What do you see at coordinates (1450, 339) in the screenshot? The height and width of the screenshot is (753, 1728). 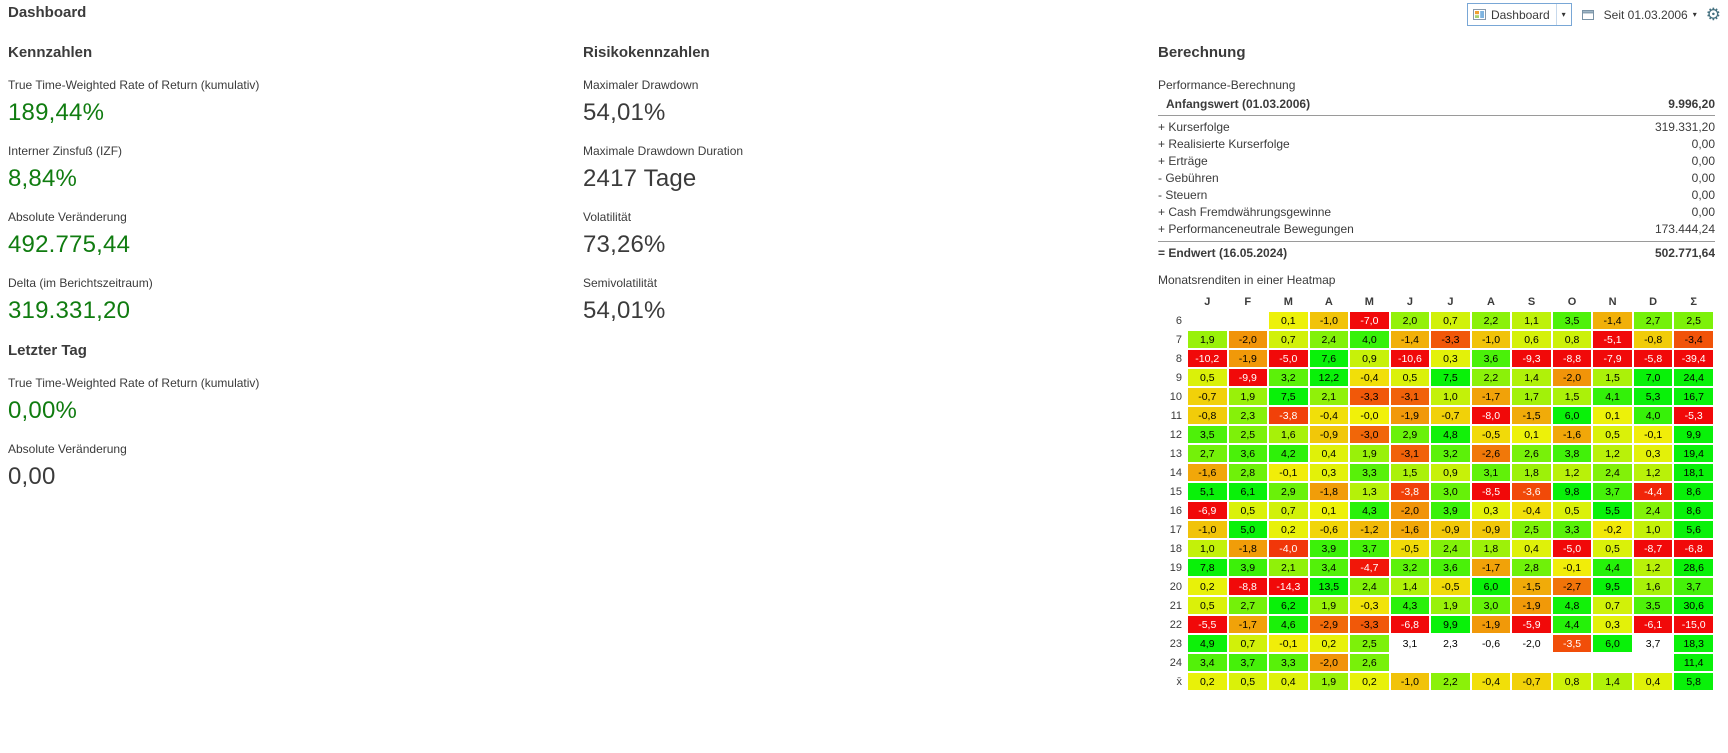 I see `heatmap-cell: -3,3` at bounding box center [1450, 339].